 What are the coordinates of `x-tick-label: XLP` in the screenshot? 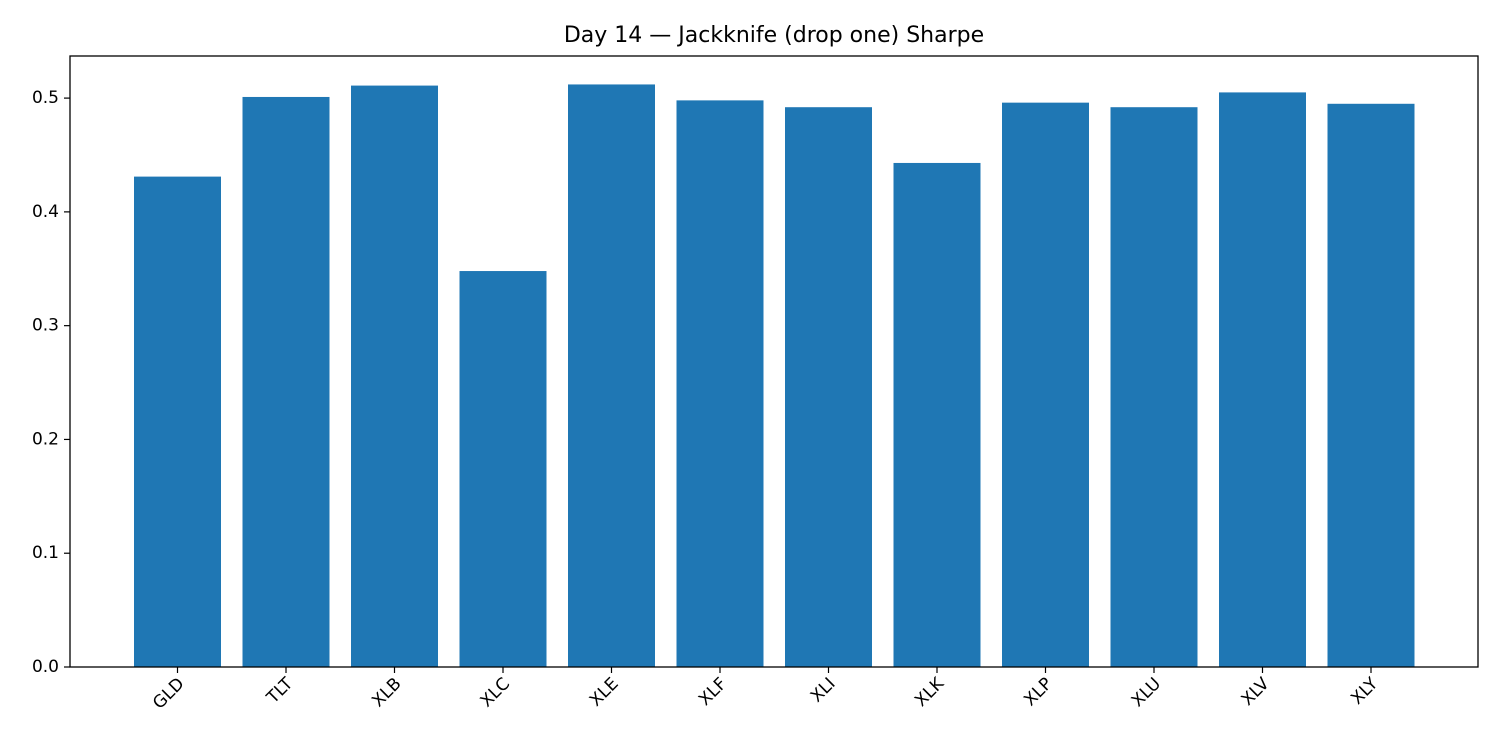 It's located at (1038, 692).